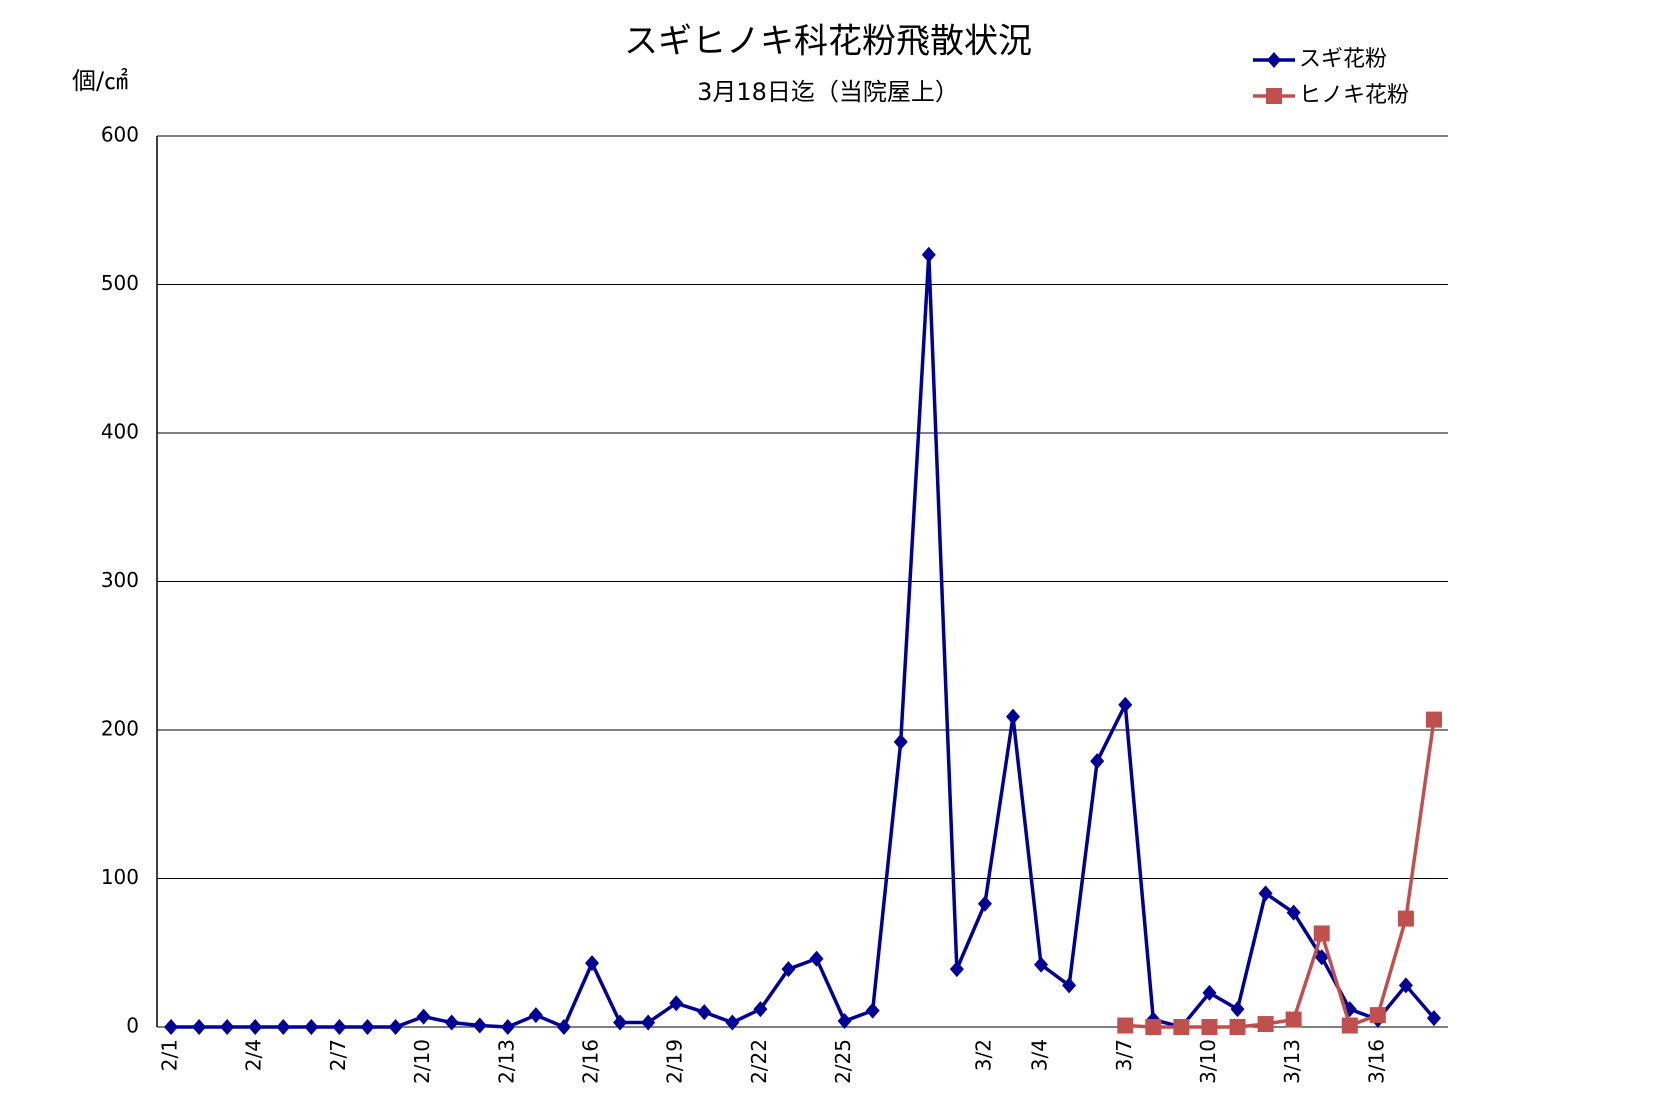 This screenshot has height=1100, width=1657. I want to click on series-line, so click(1280, 874).